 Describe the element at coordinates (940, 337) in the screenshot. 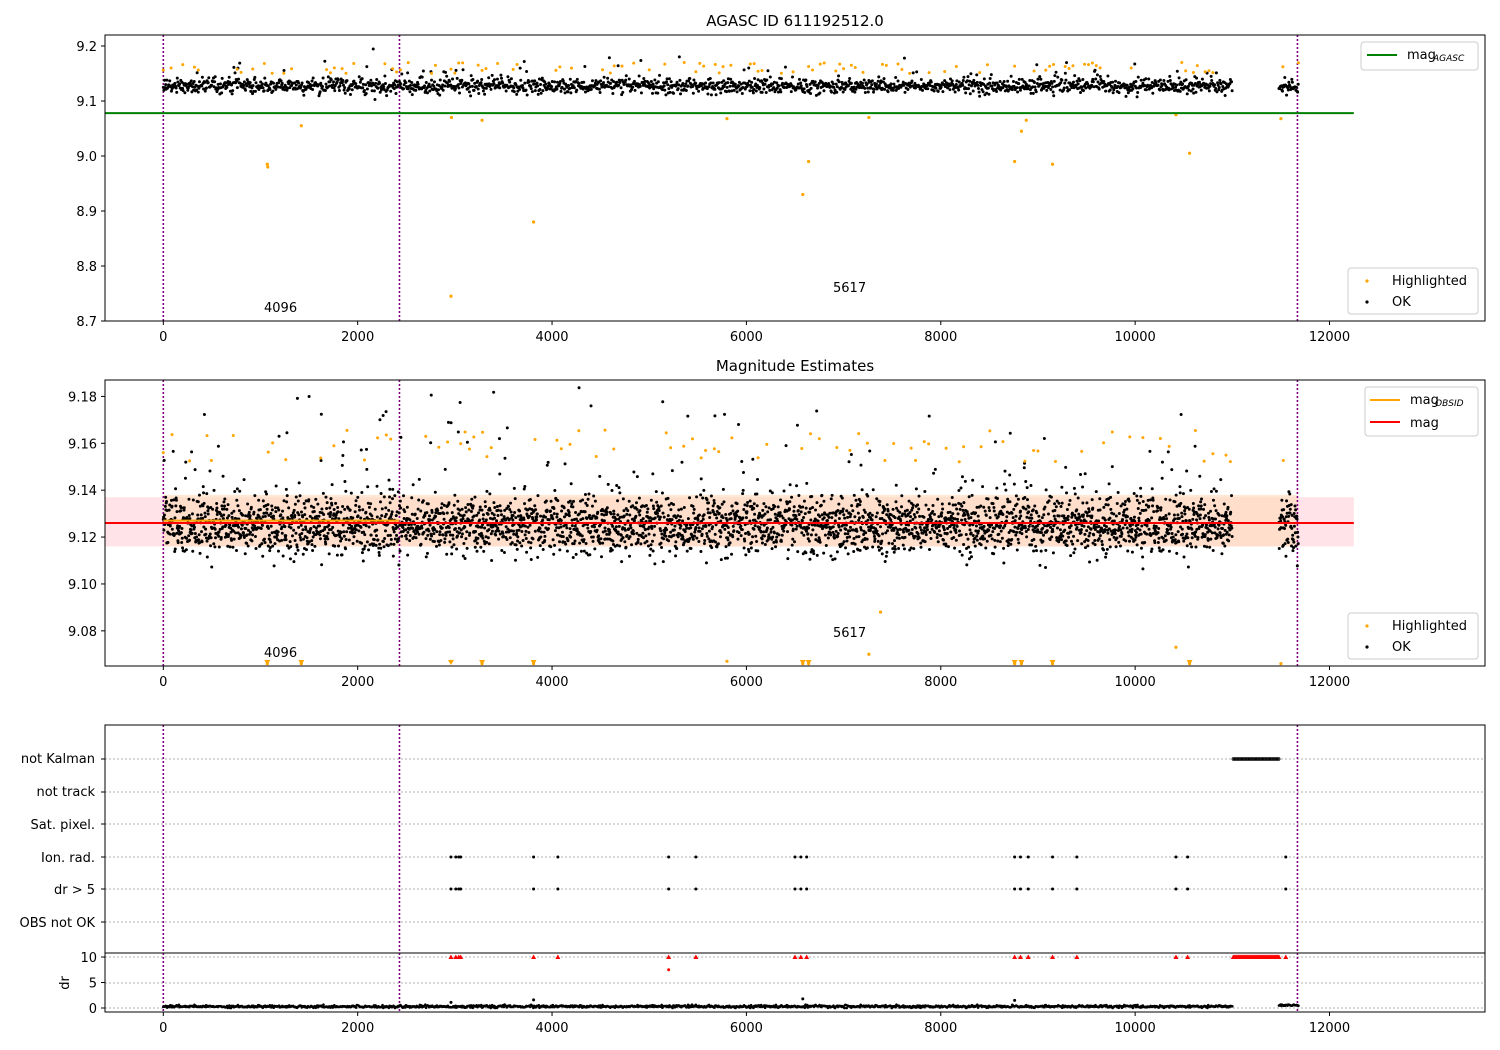

I see `x-tick-label: 8000` at that location.